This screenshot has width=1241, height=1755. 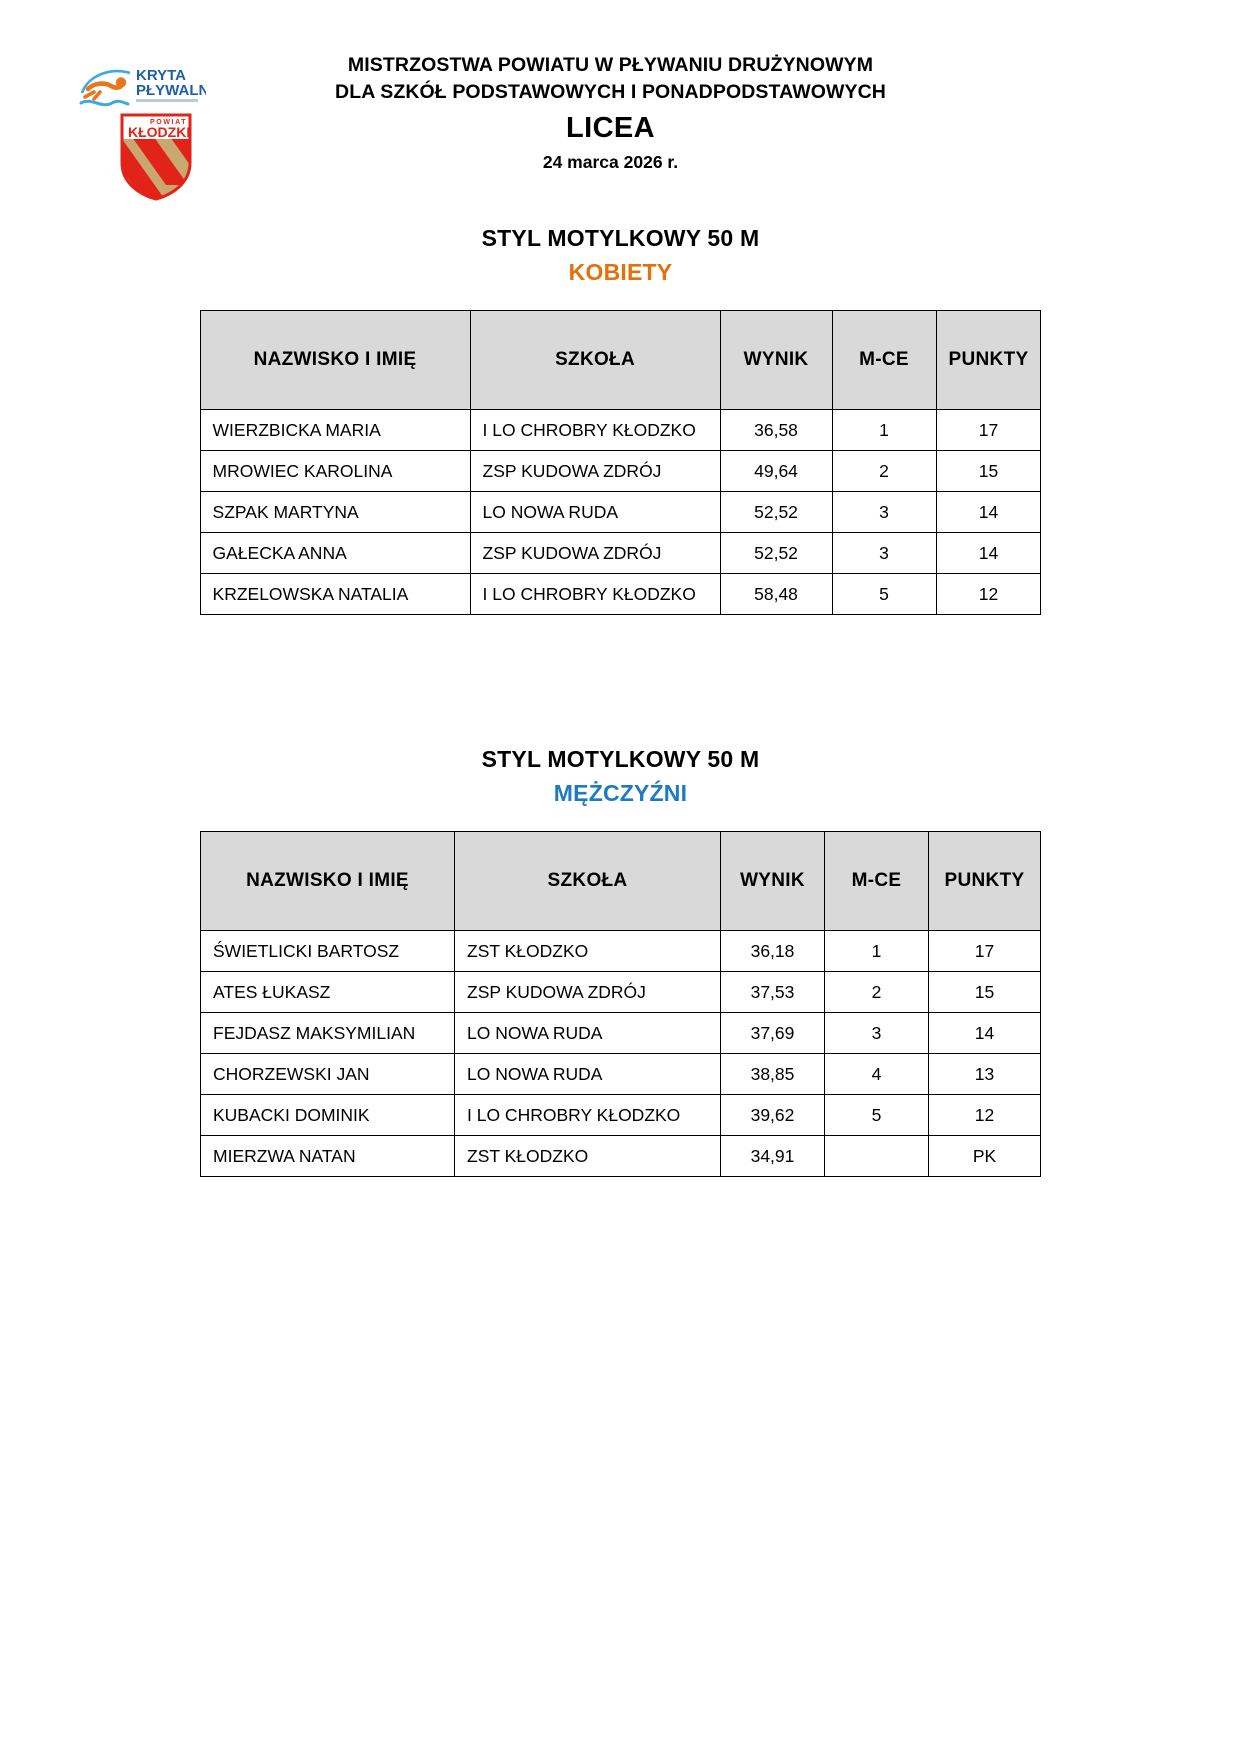 What do you see at coordinates (327, 1156) in the screenshot?
I see `cell-name: MIERZWA NATAN` at bounding box center [327, 1156].